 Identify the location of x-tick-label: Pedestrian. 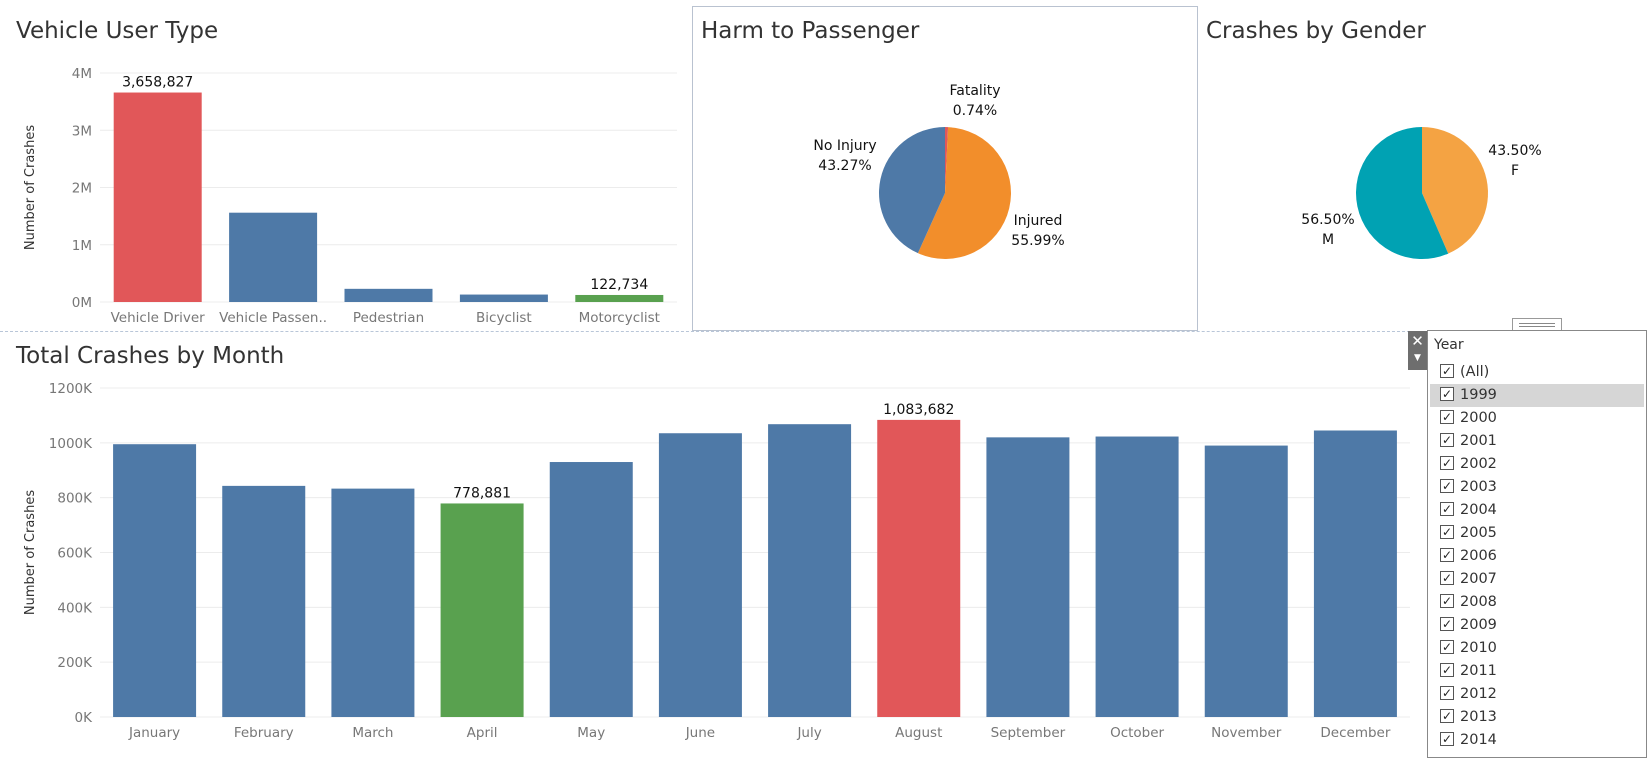
(388, 317).